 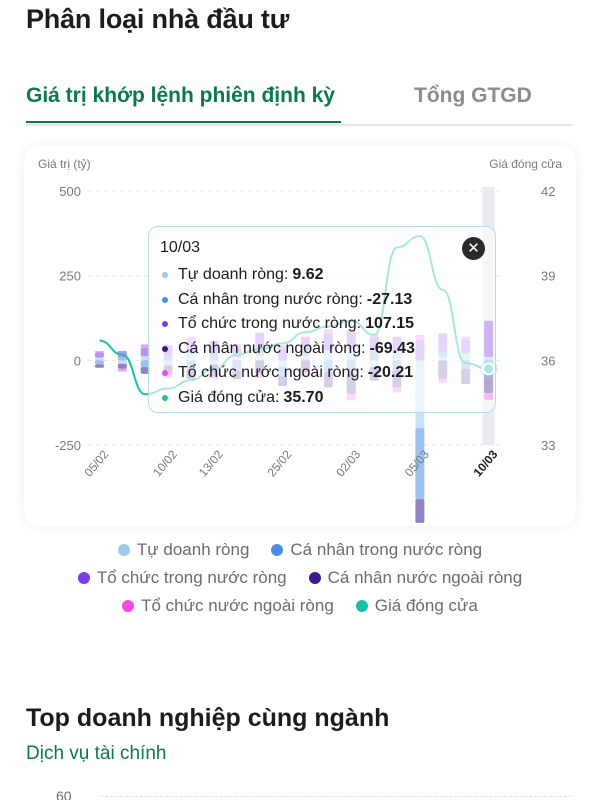 I want to click on legend-label: Cá nhân nước ngoài ròng, so click(x=425, y=577).